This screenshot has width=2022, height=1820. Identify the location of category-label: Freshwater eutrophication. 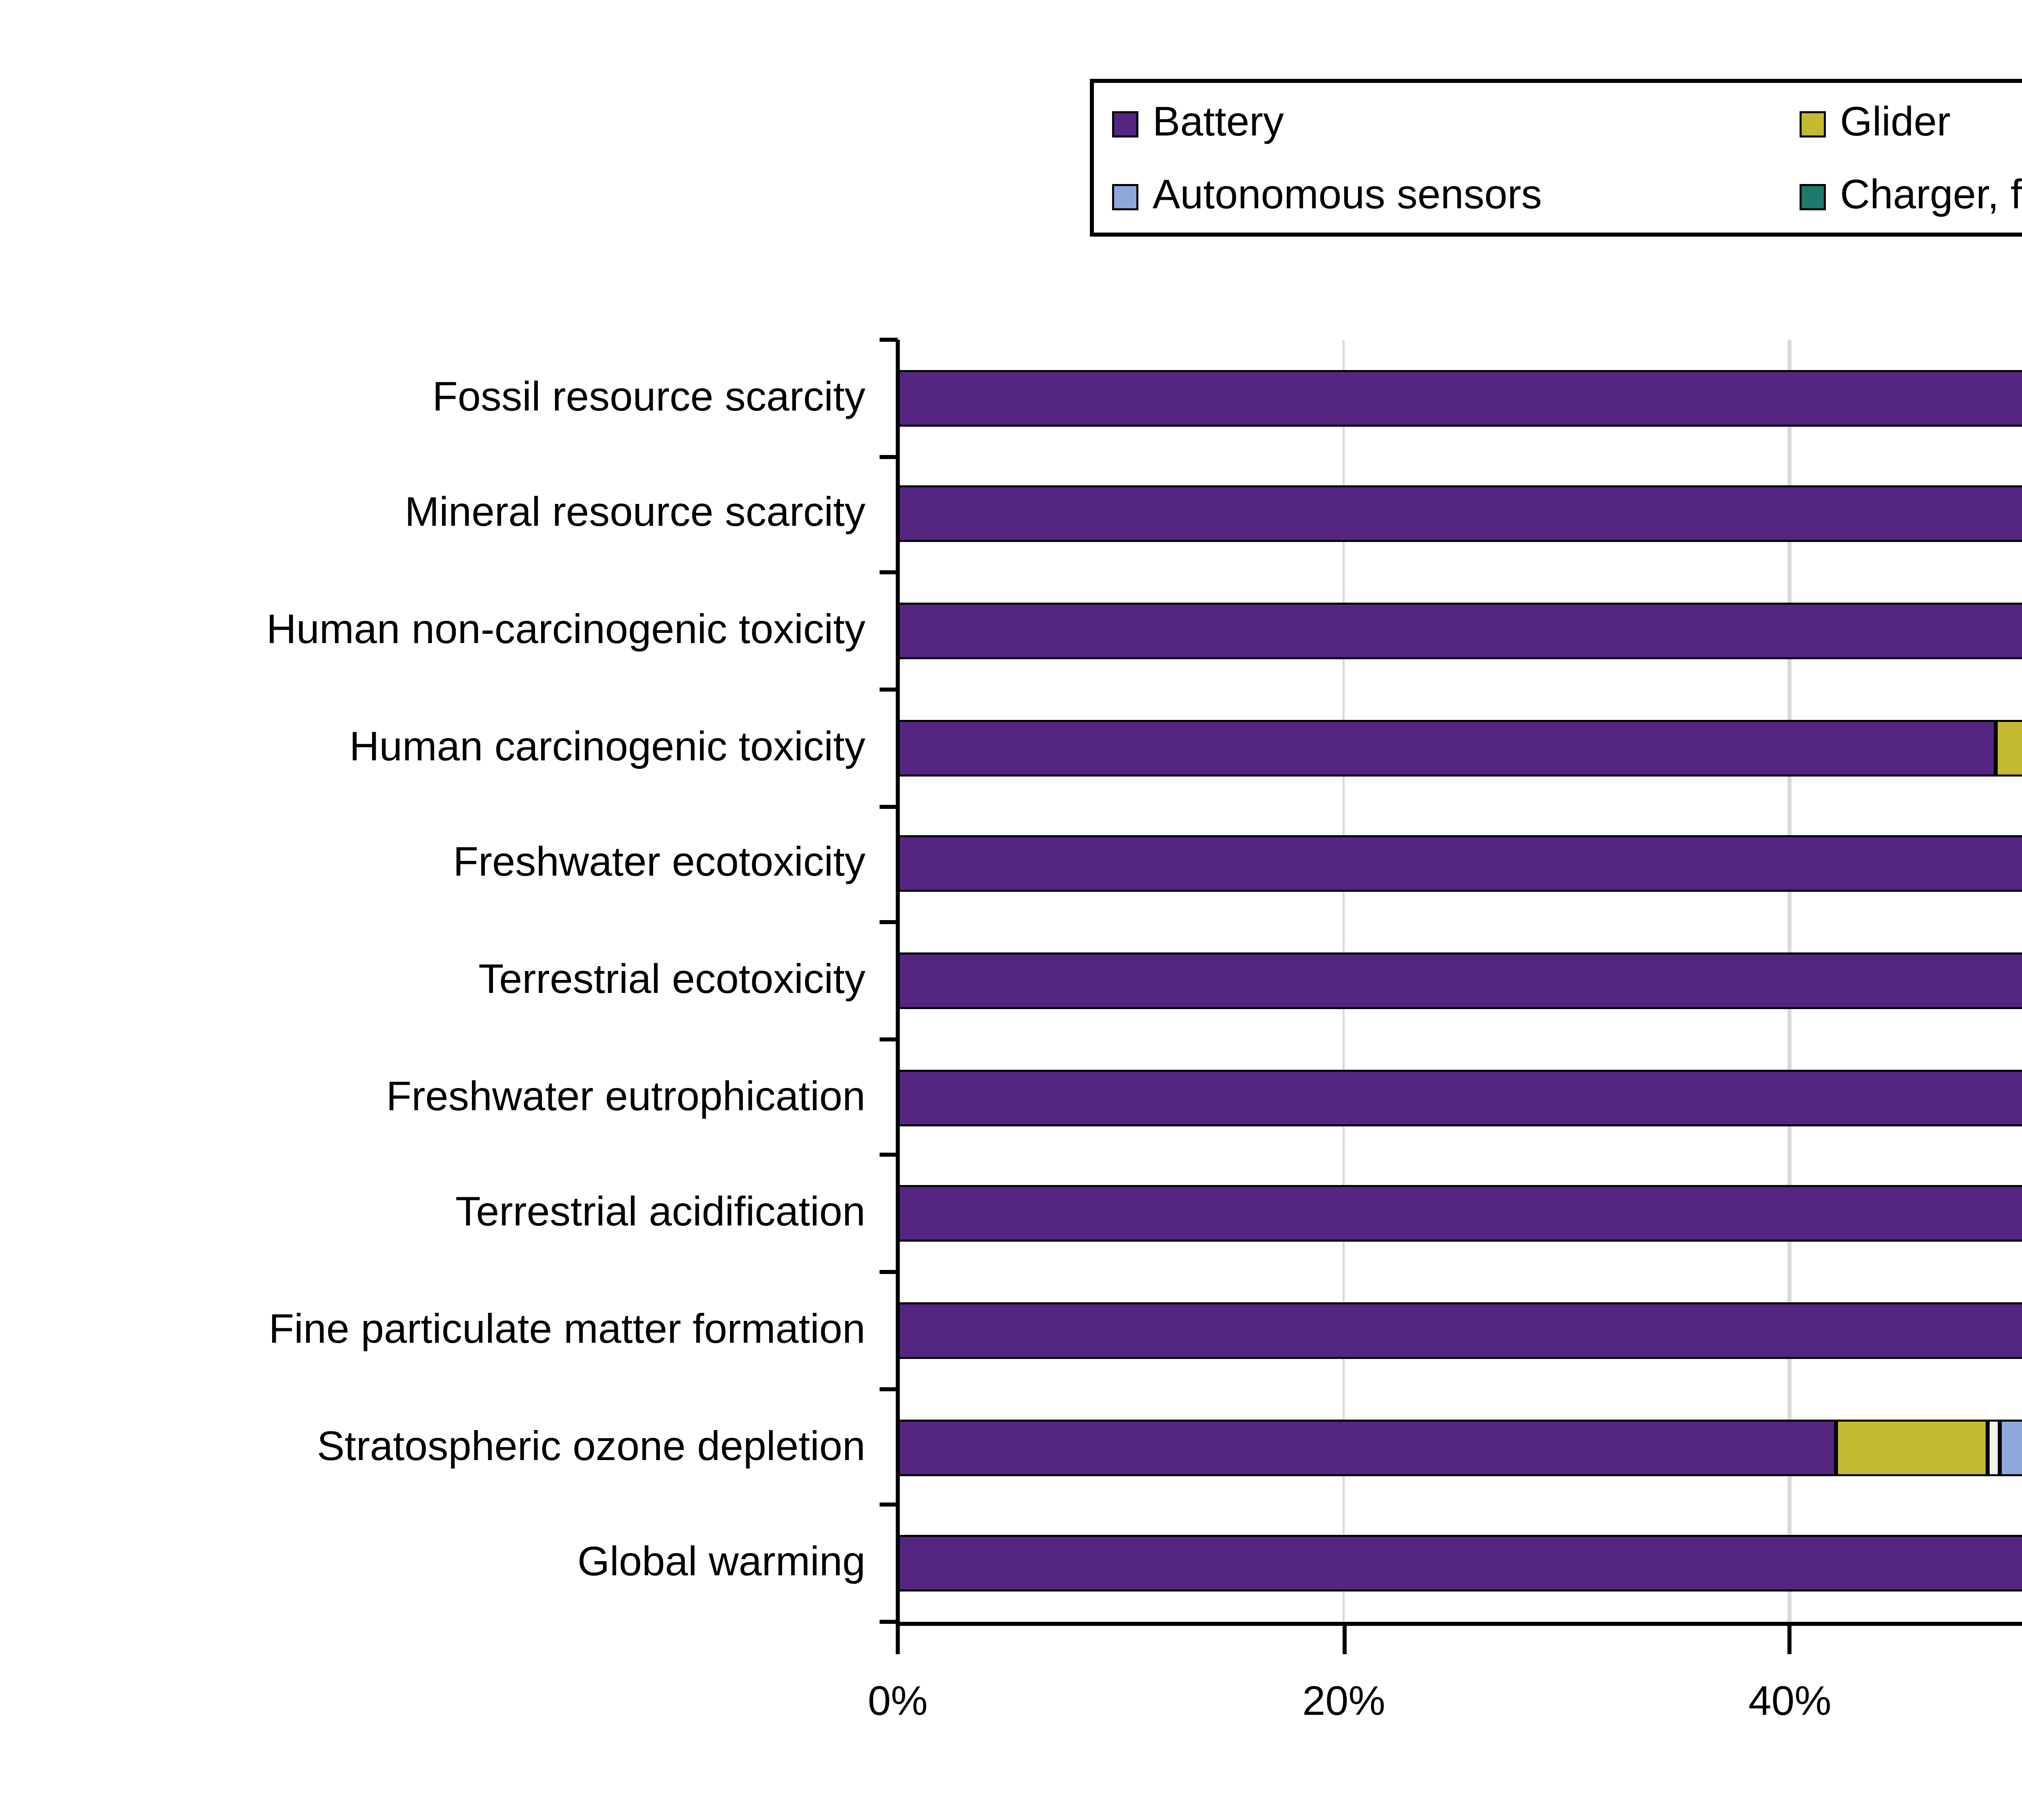
(625, 1096).